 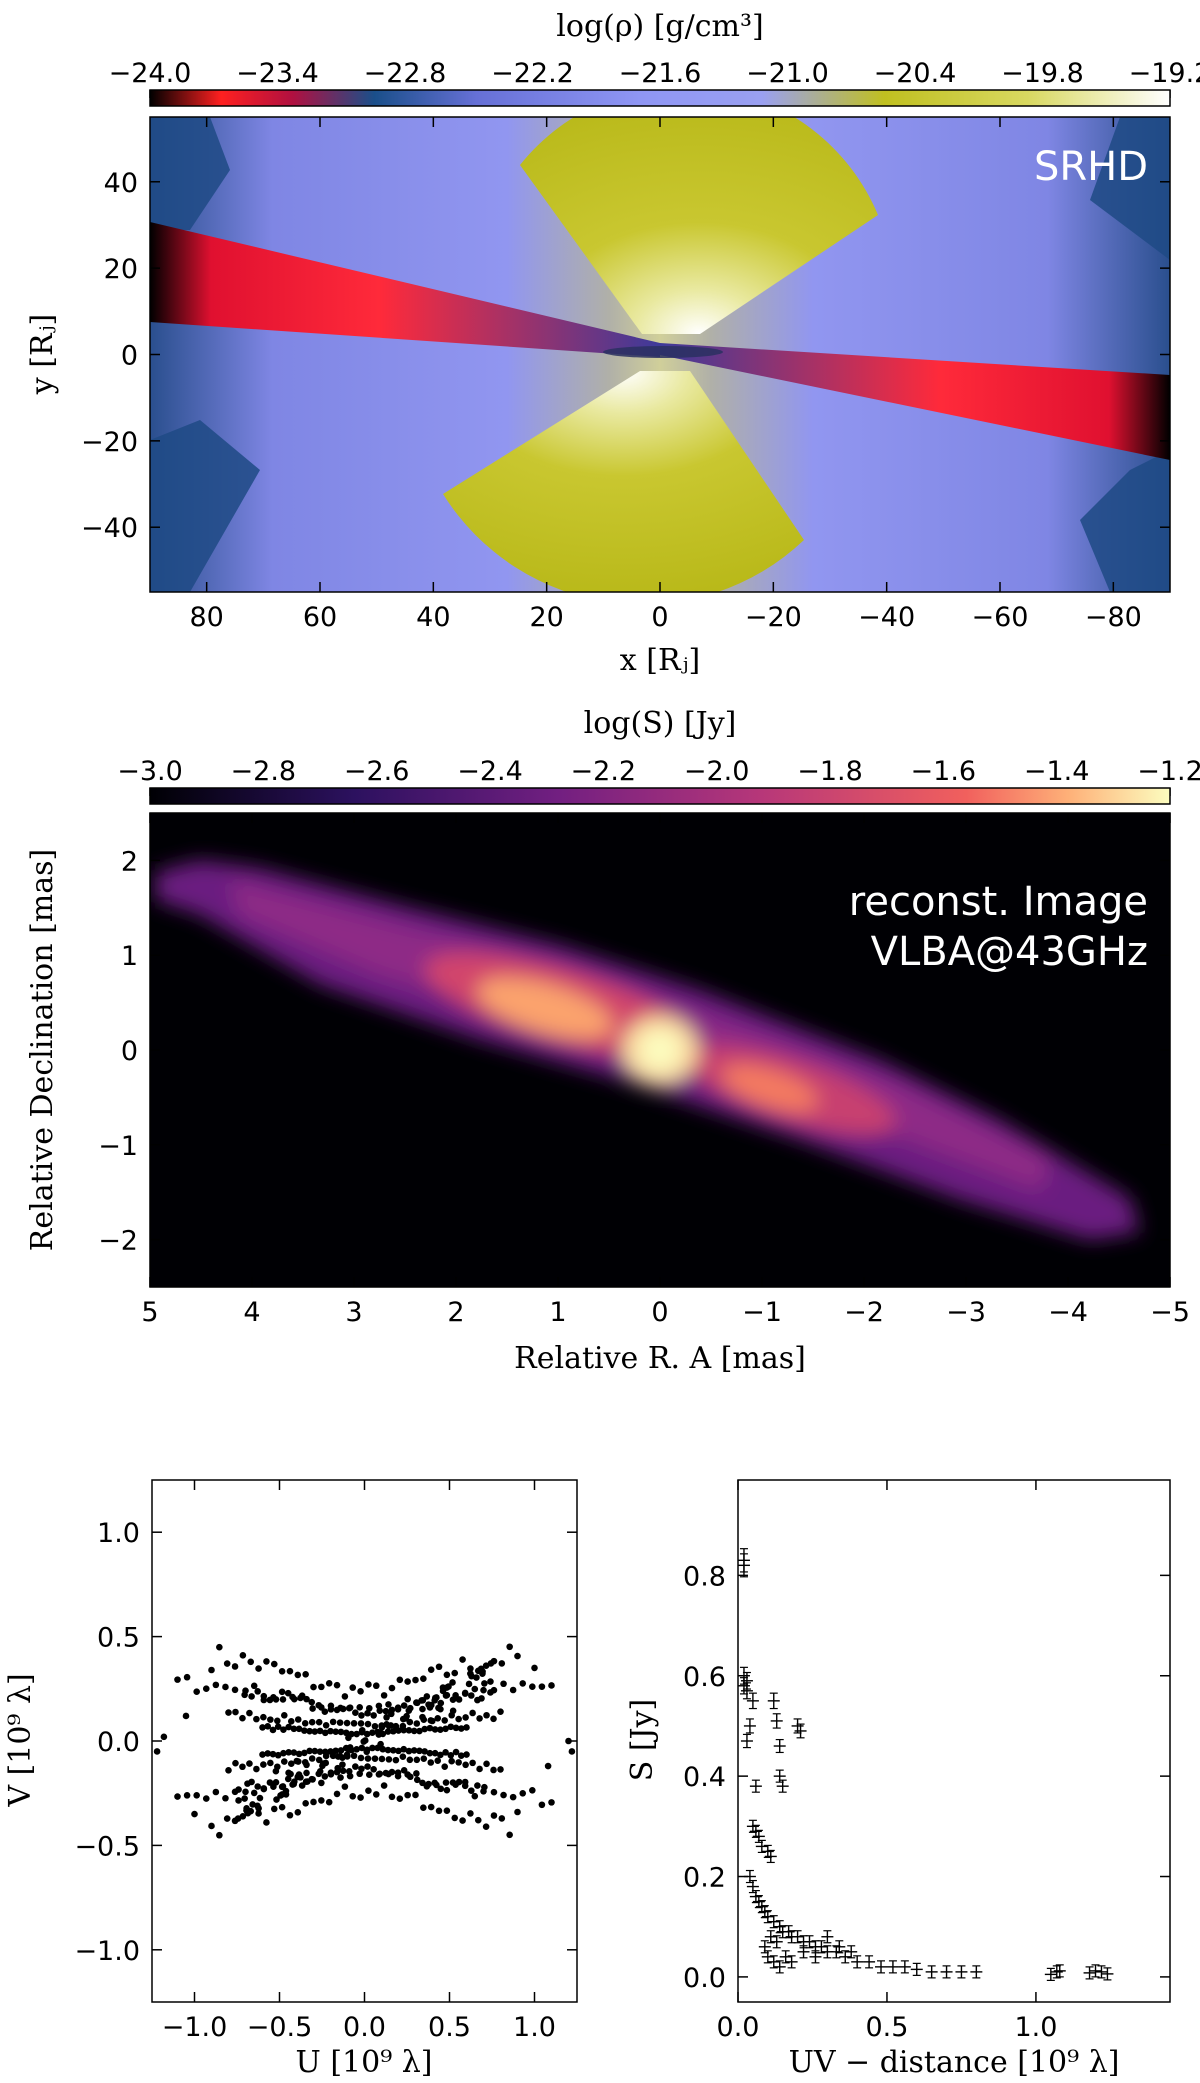 What do you see at coordinates (1057, 771) in the screenshot?
I see `colorbar-tick-label: −1.4` at bounding box center [1057, 771].